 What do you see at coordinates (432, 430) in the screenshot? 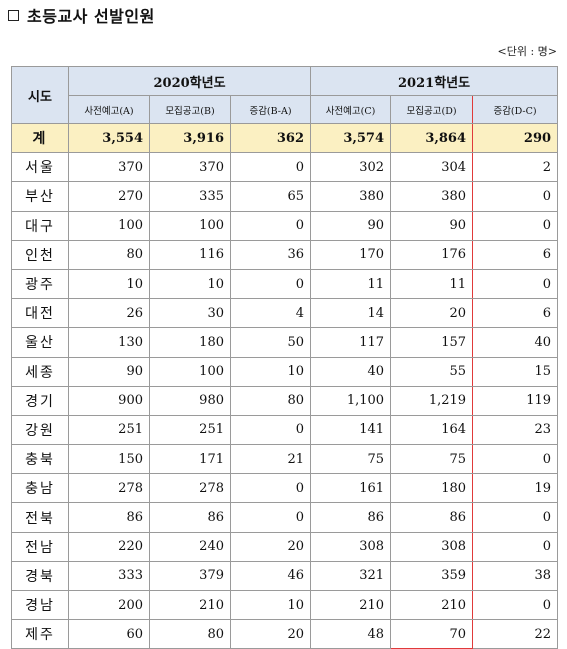
I see `table-cell-highlighted: 164` at bounding box center [432, 430].